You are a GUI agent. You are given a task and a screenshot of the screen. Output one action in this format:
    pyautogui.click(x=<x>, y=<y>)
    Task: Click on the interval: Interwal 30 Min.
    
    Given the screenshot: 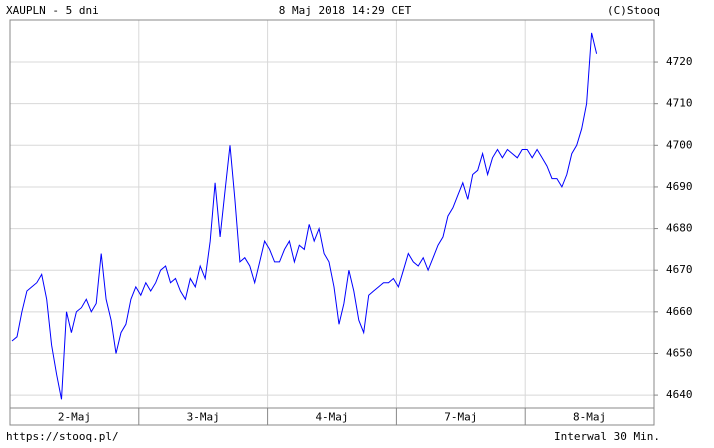 What is the action you would take?
    pyautogui.click(x=607, y=436)
    